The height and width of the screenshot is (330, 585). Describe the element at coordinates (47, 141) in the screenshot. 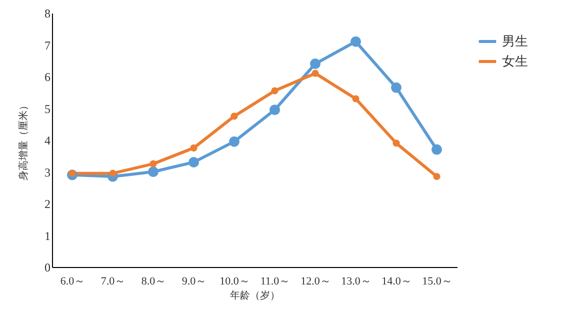

I see `y-tick-label: 4` at that location.